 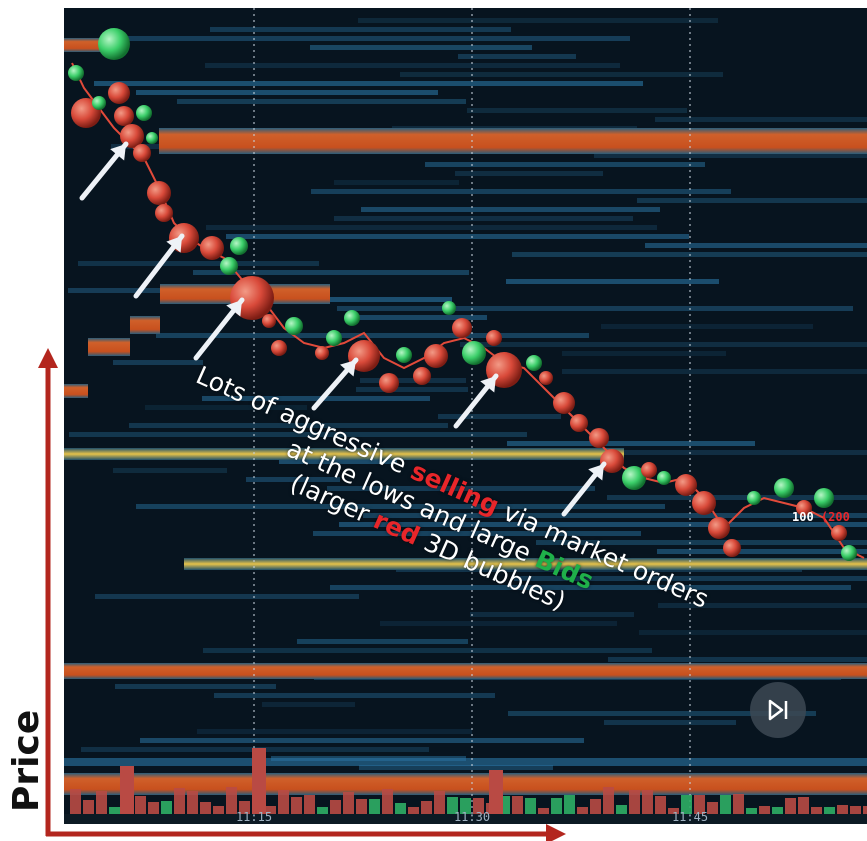 I want to click on trade-size-label: 100 (200, so click(x=821, y=517).